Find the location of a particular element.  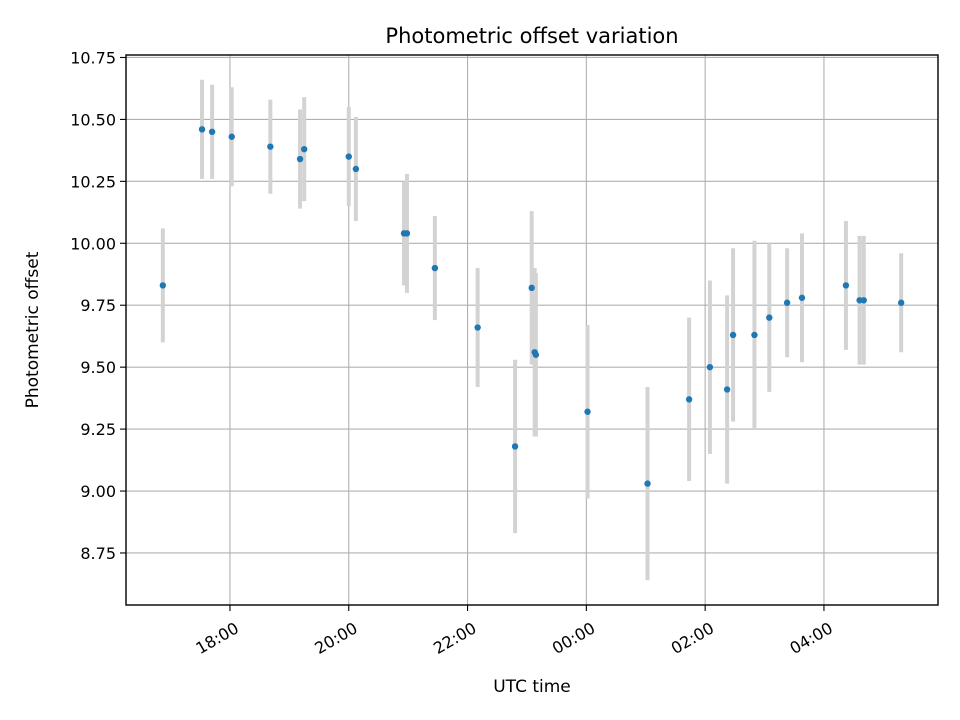

y-tick-label: 10.00 is located at coordinates (93, 243).